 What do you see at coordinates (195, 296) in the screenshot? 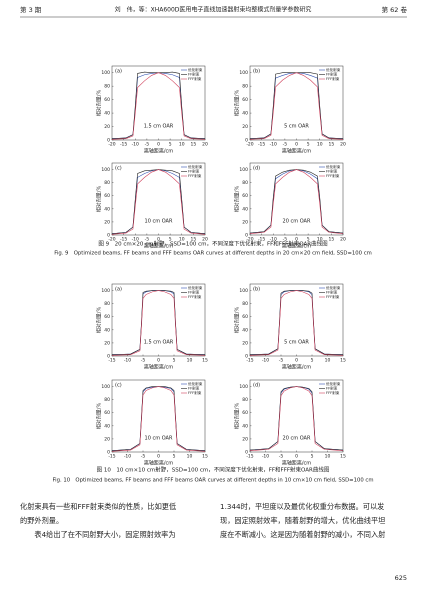
I see `legend-label: FFF射束` at bounding box center [195, 296].